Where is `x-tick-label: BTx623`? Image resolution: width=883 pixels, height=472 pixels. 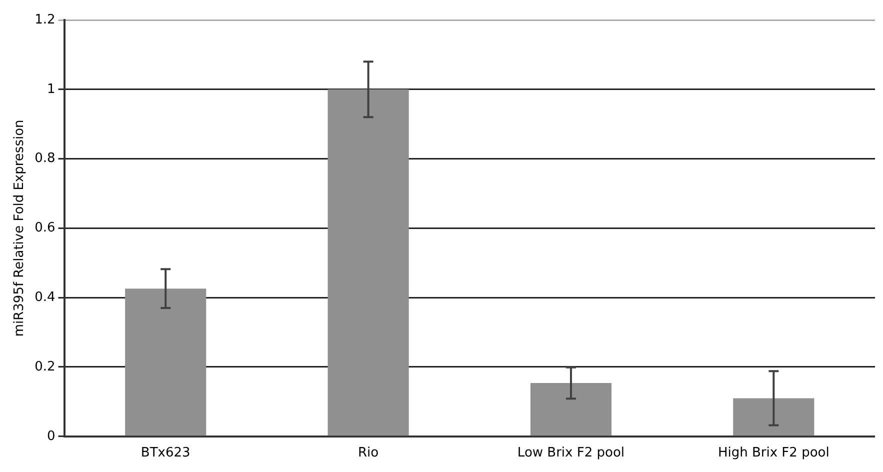 x-tick-label: BTx623 is located at coordinates (165, 453).